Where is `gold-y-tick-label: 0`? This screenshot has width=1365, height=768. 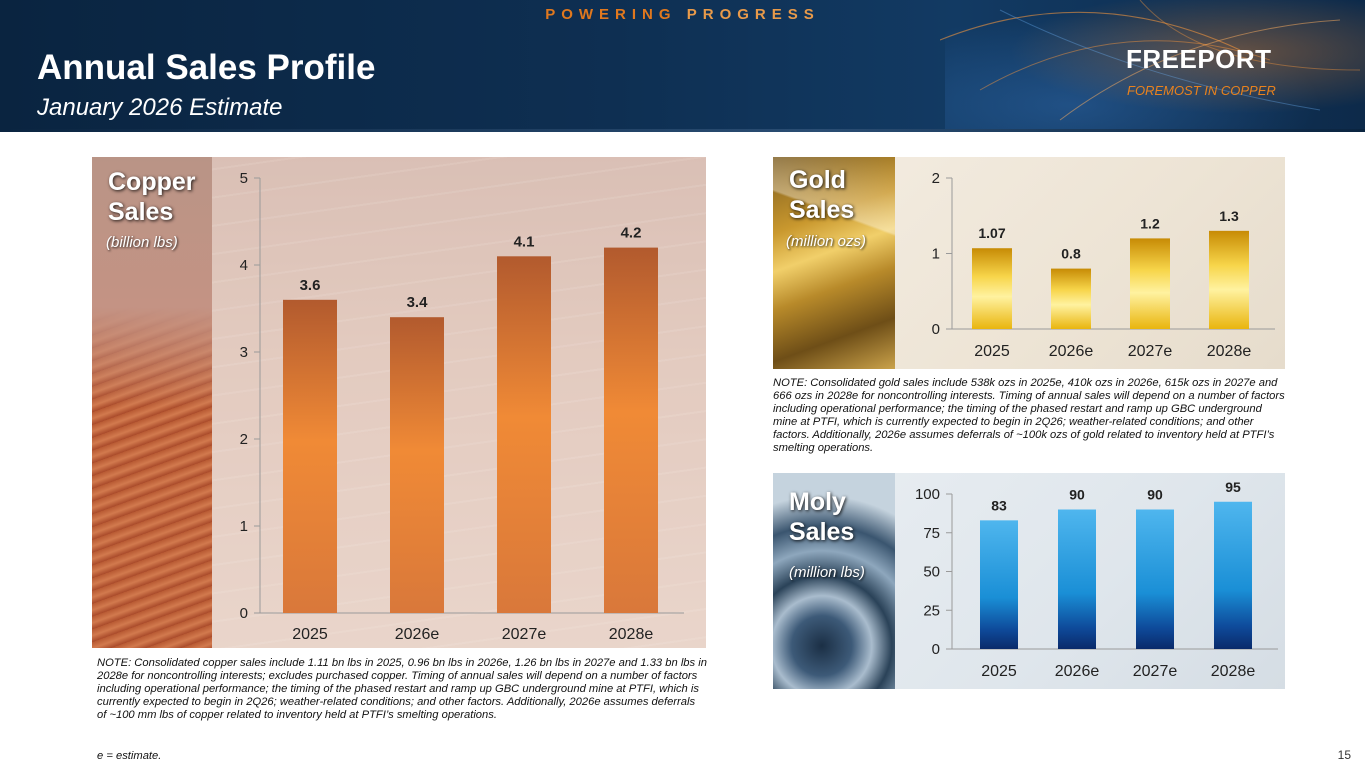
gold-y-tick-label: 0 is located at coordinates (936, 329).